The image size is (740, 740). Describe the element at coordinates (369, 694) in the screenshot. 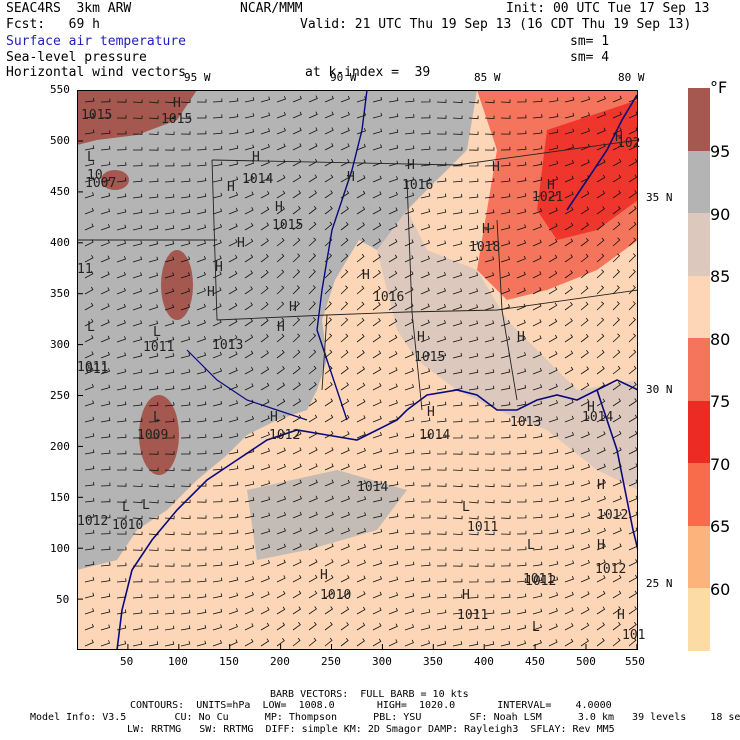

I see `barb-legend: BARB VECTORS: FULL BARB = 10 kts` at that location.